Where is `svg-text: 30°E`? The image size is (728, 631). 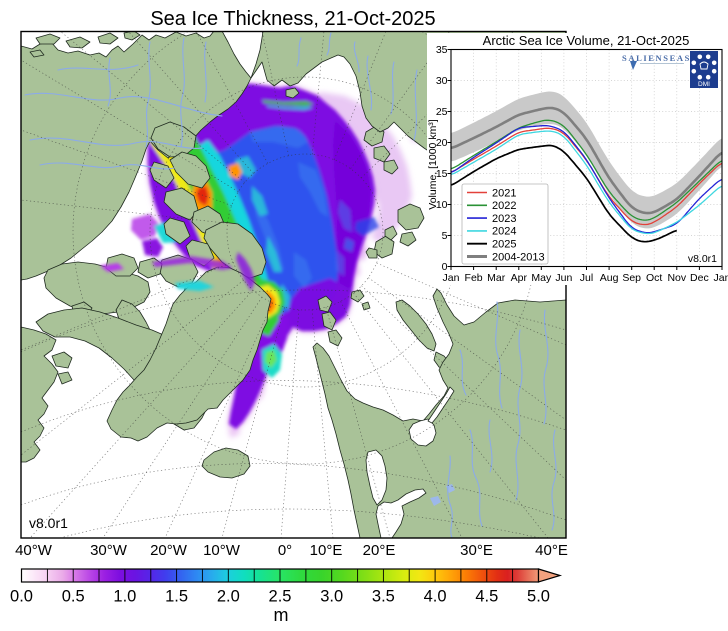 svg-text: 30°E is located at coordinates (476, 550).